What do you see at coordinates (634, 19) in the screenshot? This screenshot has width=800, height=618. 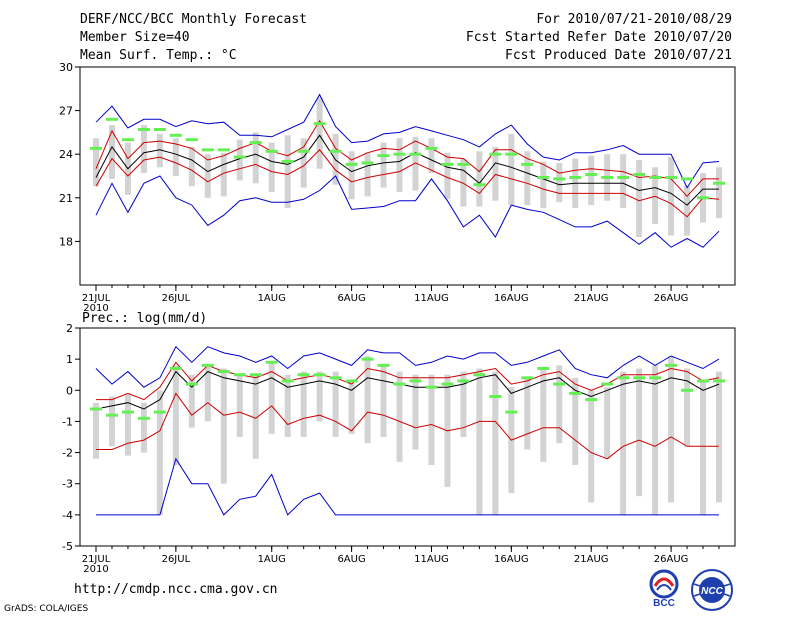 I see `forecast-period: For 2010/07/21-2010/08/29` at bounding box center [634, 19].